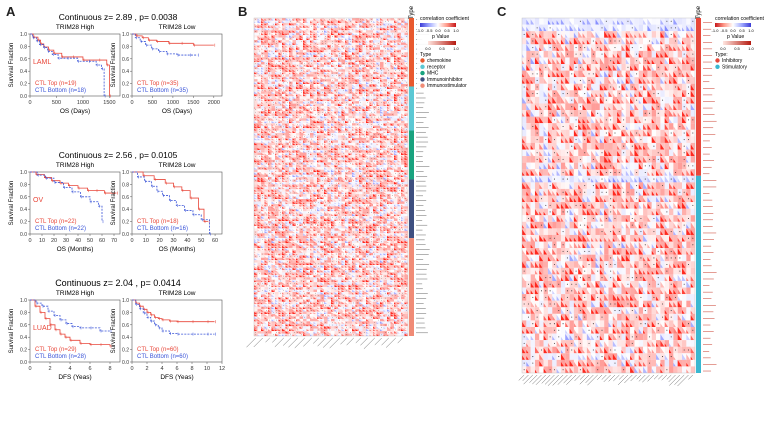 The height and width of the screenshot is (440, 769). I want to click on km-xtick-label: 8, so click(109, 369).